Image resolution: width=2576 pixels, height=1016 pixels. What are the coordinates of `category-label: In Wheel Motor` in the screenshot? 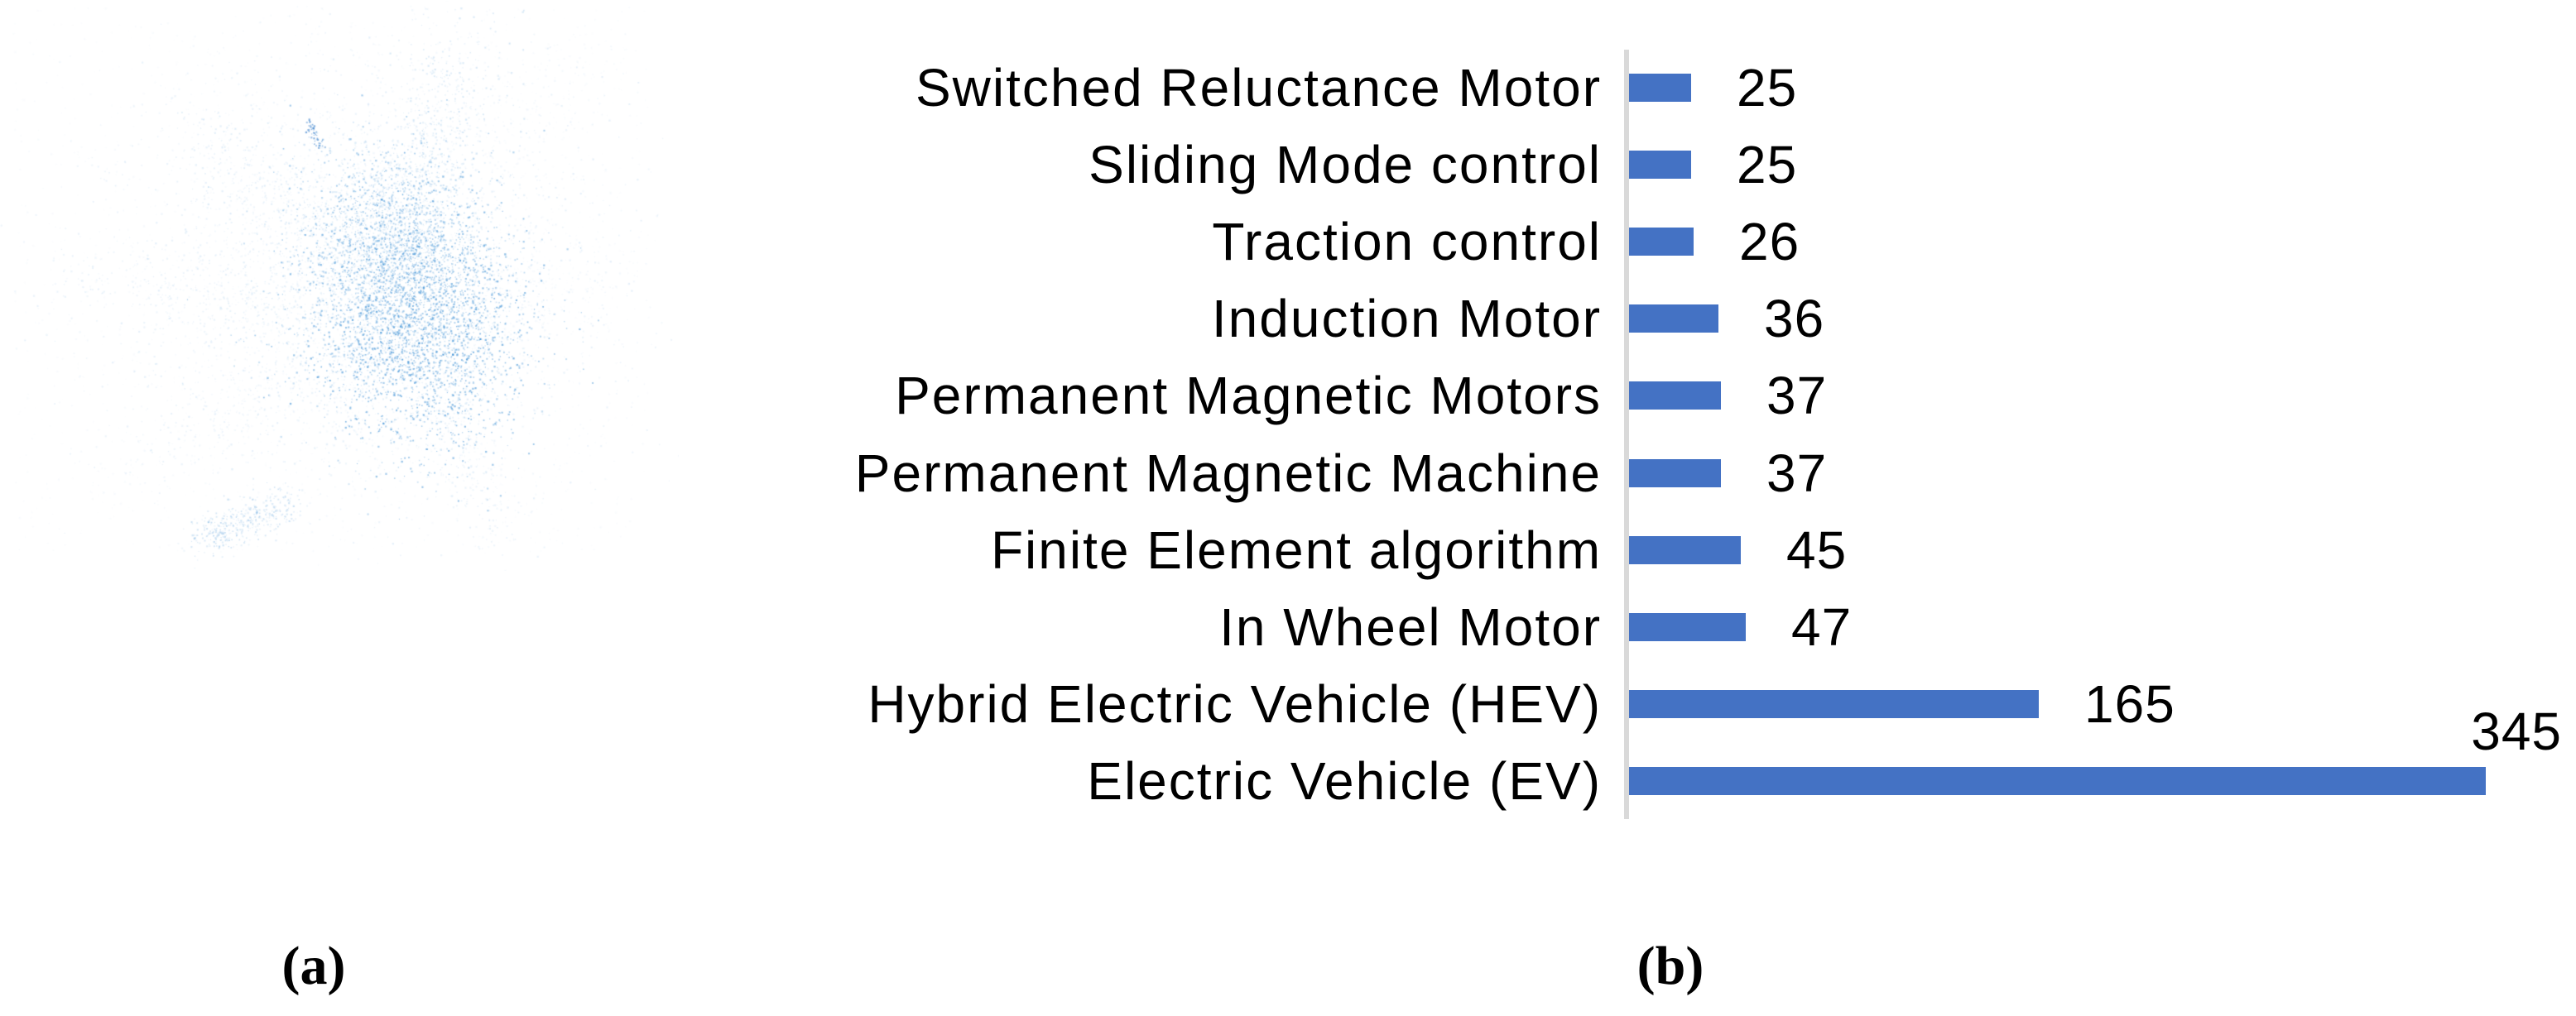 It's located at (1410, 627).